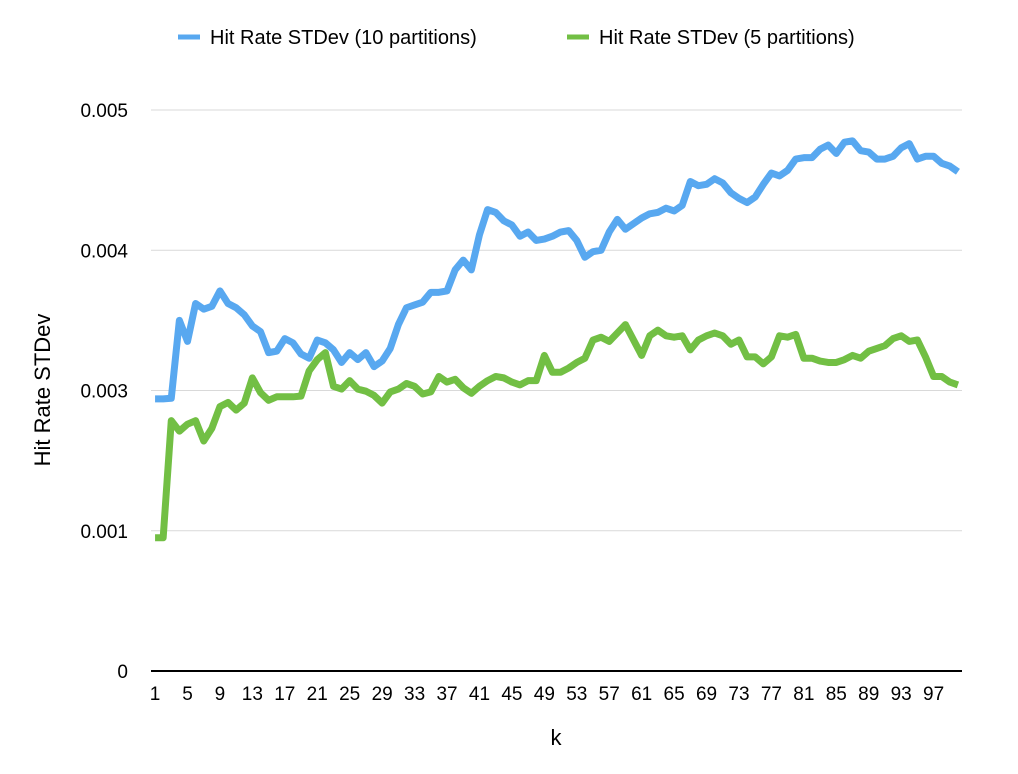 This screenshot has height=774, width=1018. I want to click on x-tick-label: 53, so click(576, 694).